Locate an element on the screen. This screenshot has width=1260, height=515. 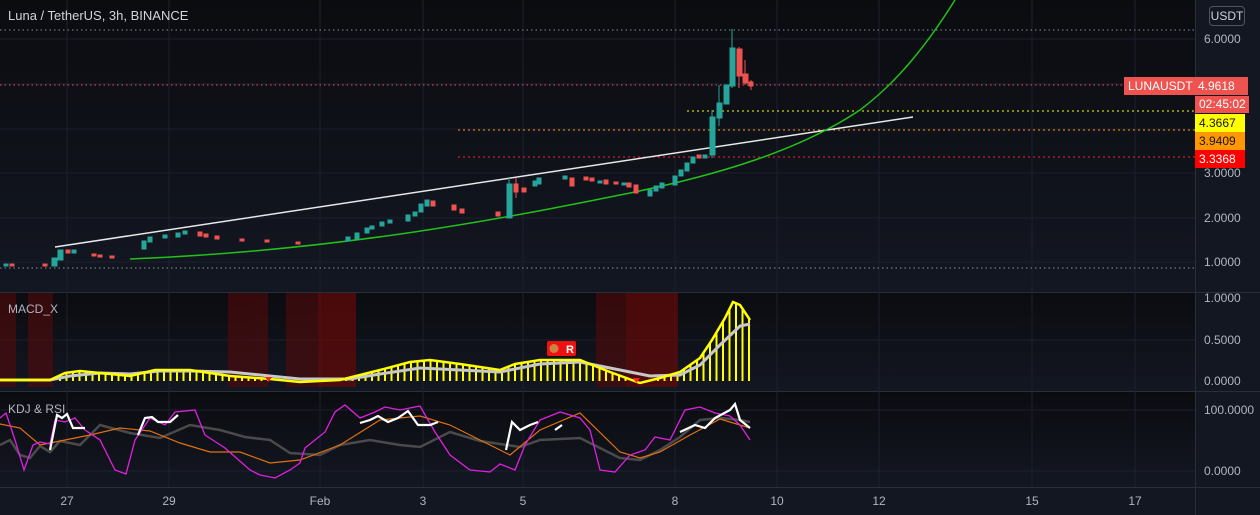
kdj-magenta-line is located at coordinates (375, 441).